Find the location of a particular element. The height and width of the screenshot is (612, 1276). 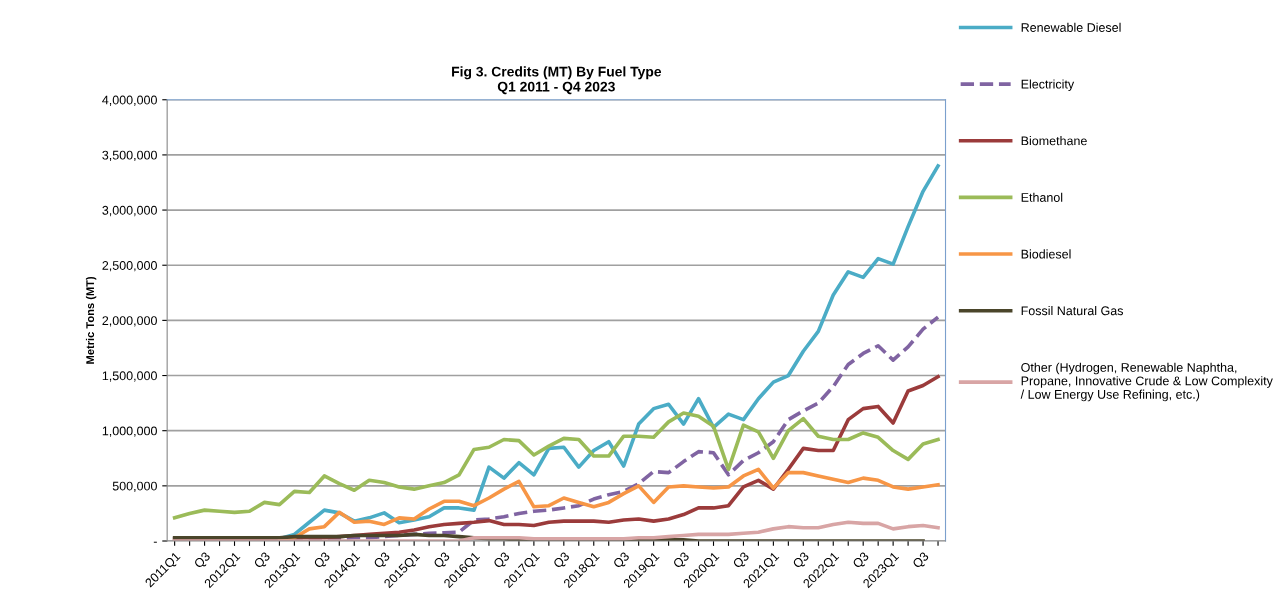

legend-label: Fossil Natural Gas is located at coordinates (1072, 311).